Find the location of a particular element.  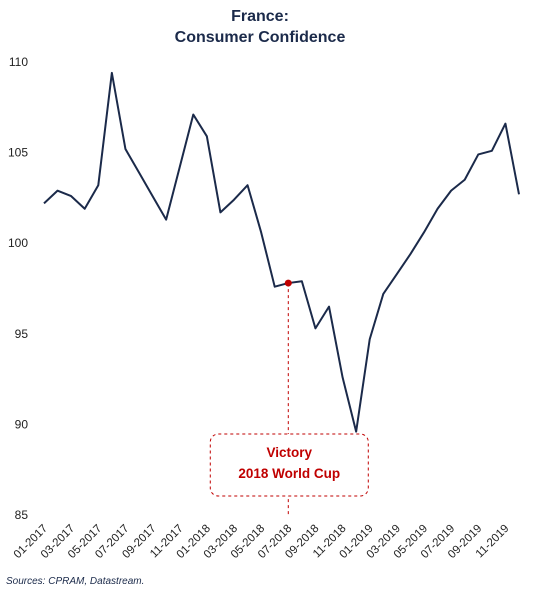

source-note: Sources: CPRAM, Datastream. is located at coordinates (75, 581).